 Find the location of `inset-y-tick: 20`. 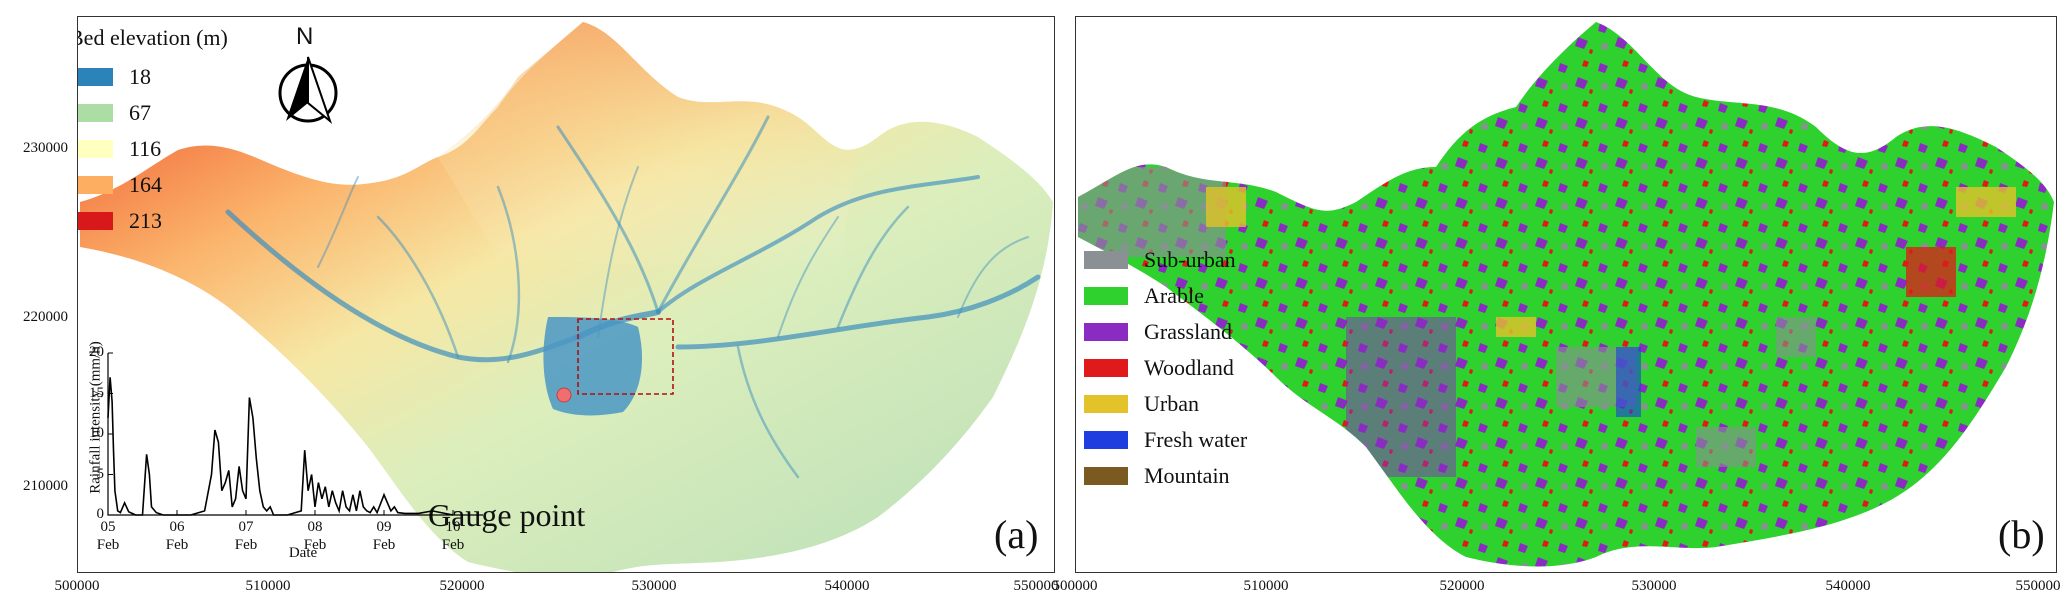

inset-y-tick: 20 is located at coordinates (96, 352).